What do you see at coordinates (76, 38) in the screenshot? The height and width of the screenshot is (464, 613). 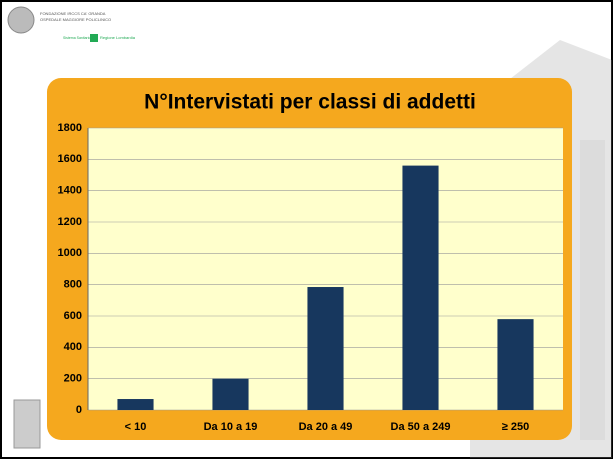 I see `logo-sub: Sistema Sanitario` at bounding box center [76, 38].